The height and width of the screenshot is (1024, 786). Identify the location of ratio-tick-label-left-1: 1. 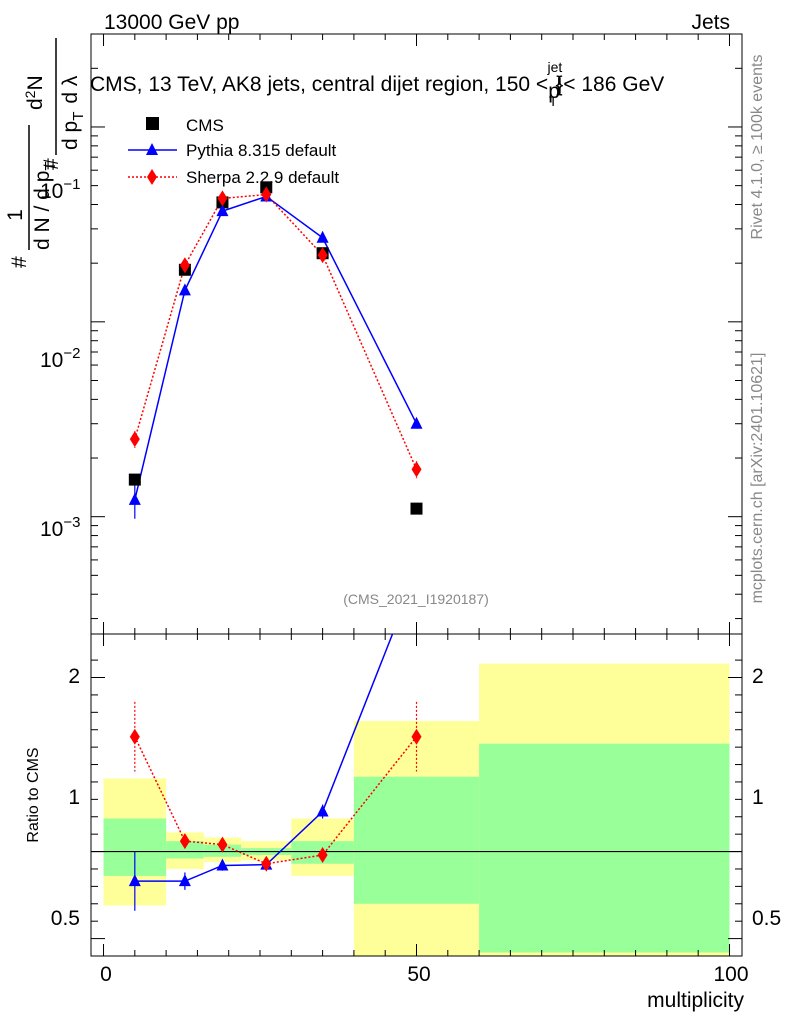
(74, 797).